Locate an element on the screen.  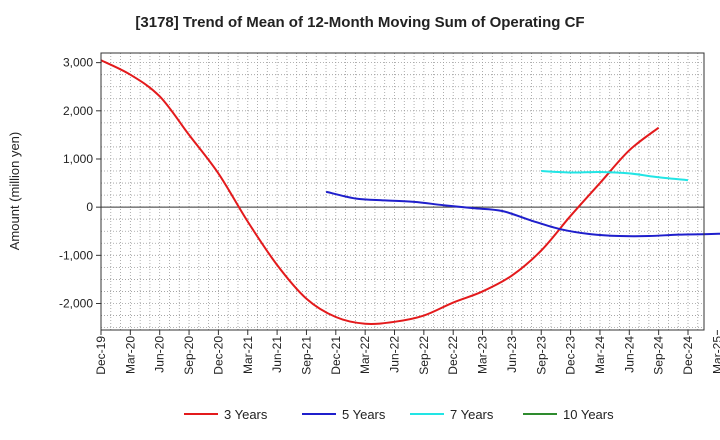
y-tick-label: -1,000 is located at coordinates (76, 255).